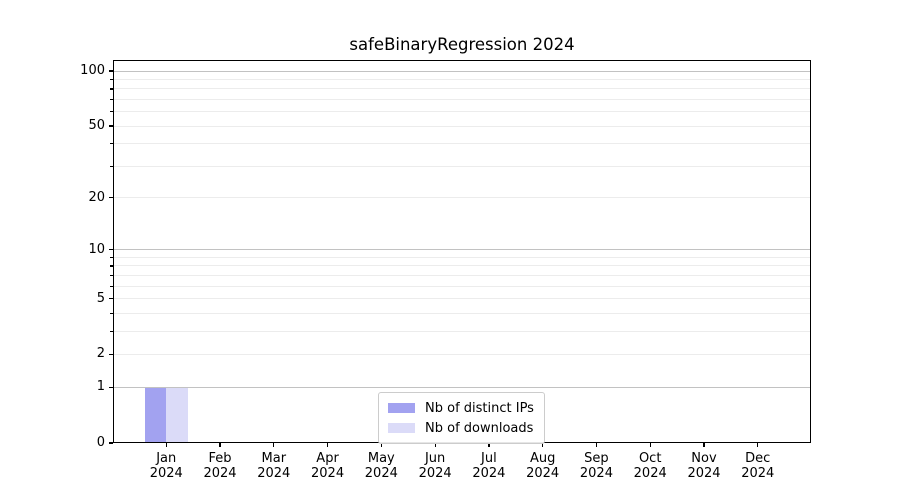  I want to click on xtick-jan, so click(166, 445).